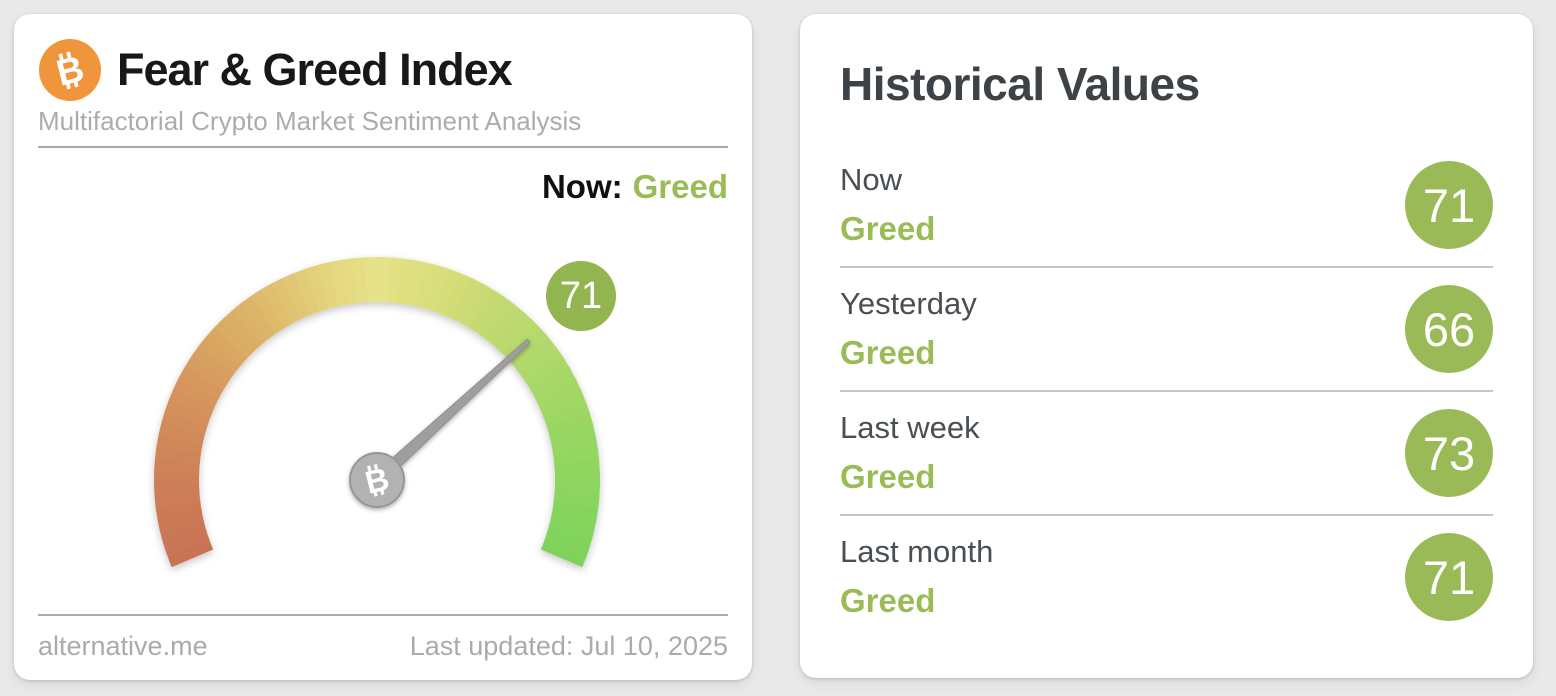 This screenshot has height=696, width=1556. I want to click on historical-row-yesterday: Yesterday Greed 66, so click(1166, 328).